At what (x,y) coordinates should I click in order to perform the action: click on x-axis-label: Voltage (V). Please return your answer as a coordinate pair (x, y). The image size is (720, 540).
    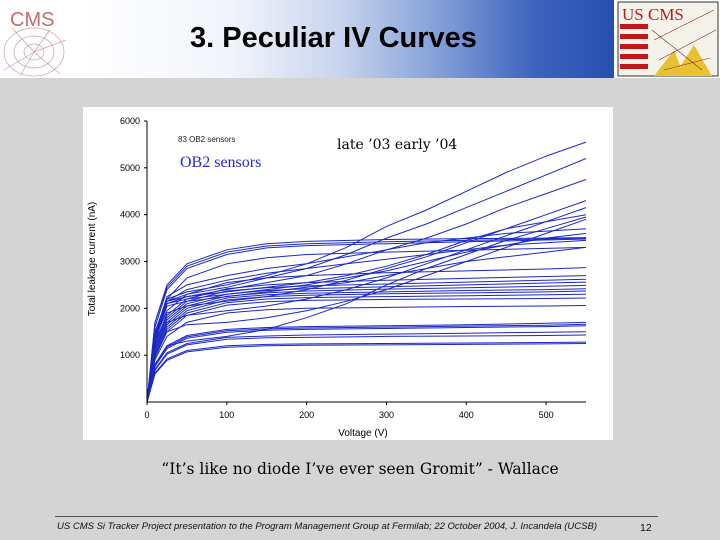
    Looking at the image, I should click on (362, 433).